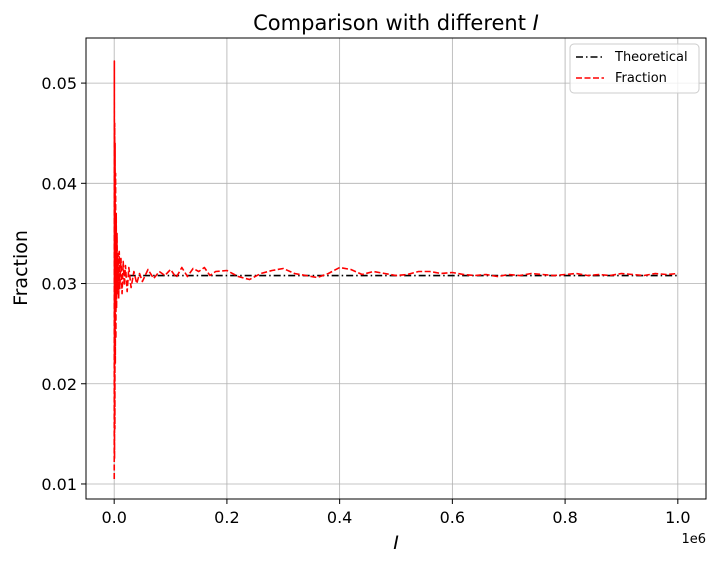 This screenshot has height=563, width=715. I want to click on x-axis-offset-label: 1e6, so click(693, 539).